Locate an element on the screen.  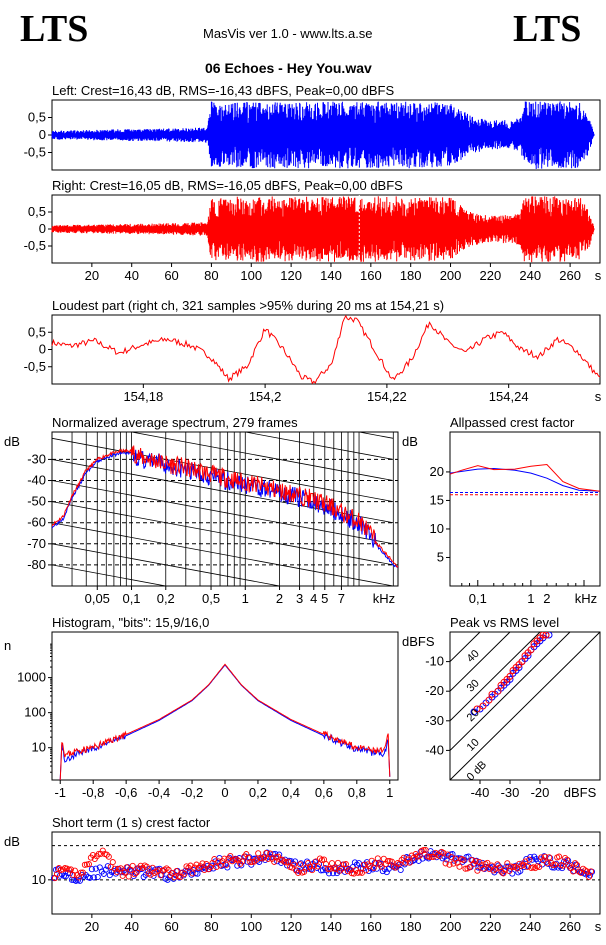
average-spectrum-xtick-label: 0,1 is located at coordinates (131, 598).